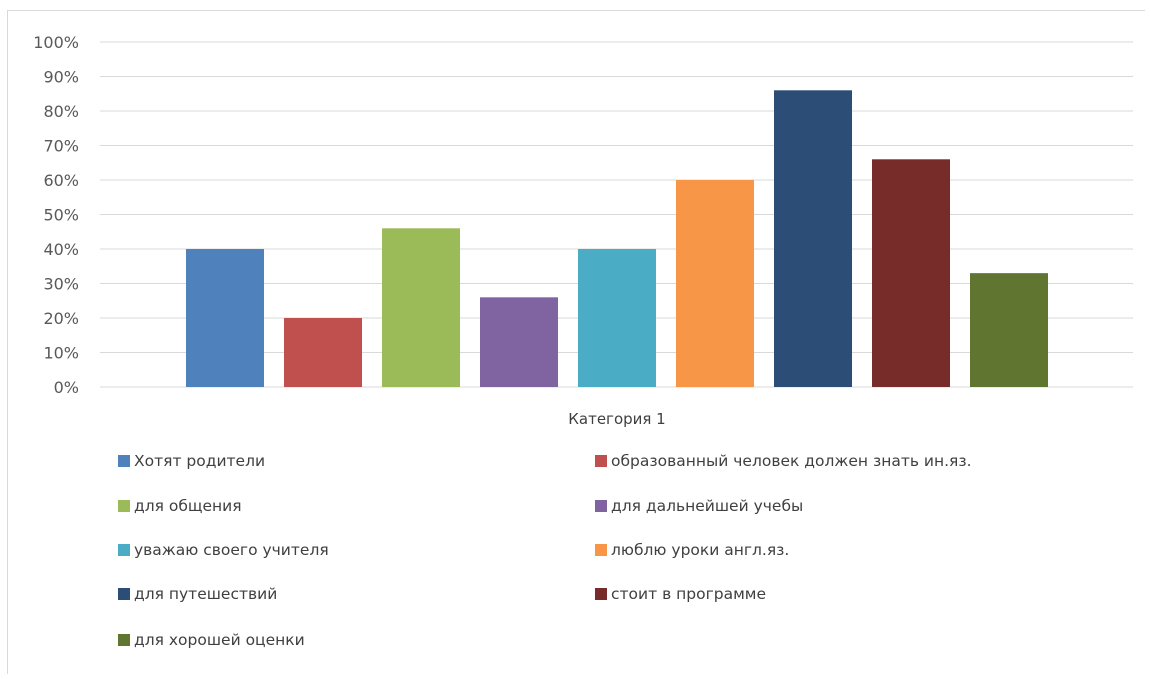  Describe the element at coordinates (616, 419) in the screenshot. I see `category-label: Категория 1` at that location.